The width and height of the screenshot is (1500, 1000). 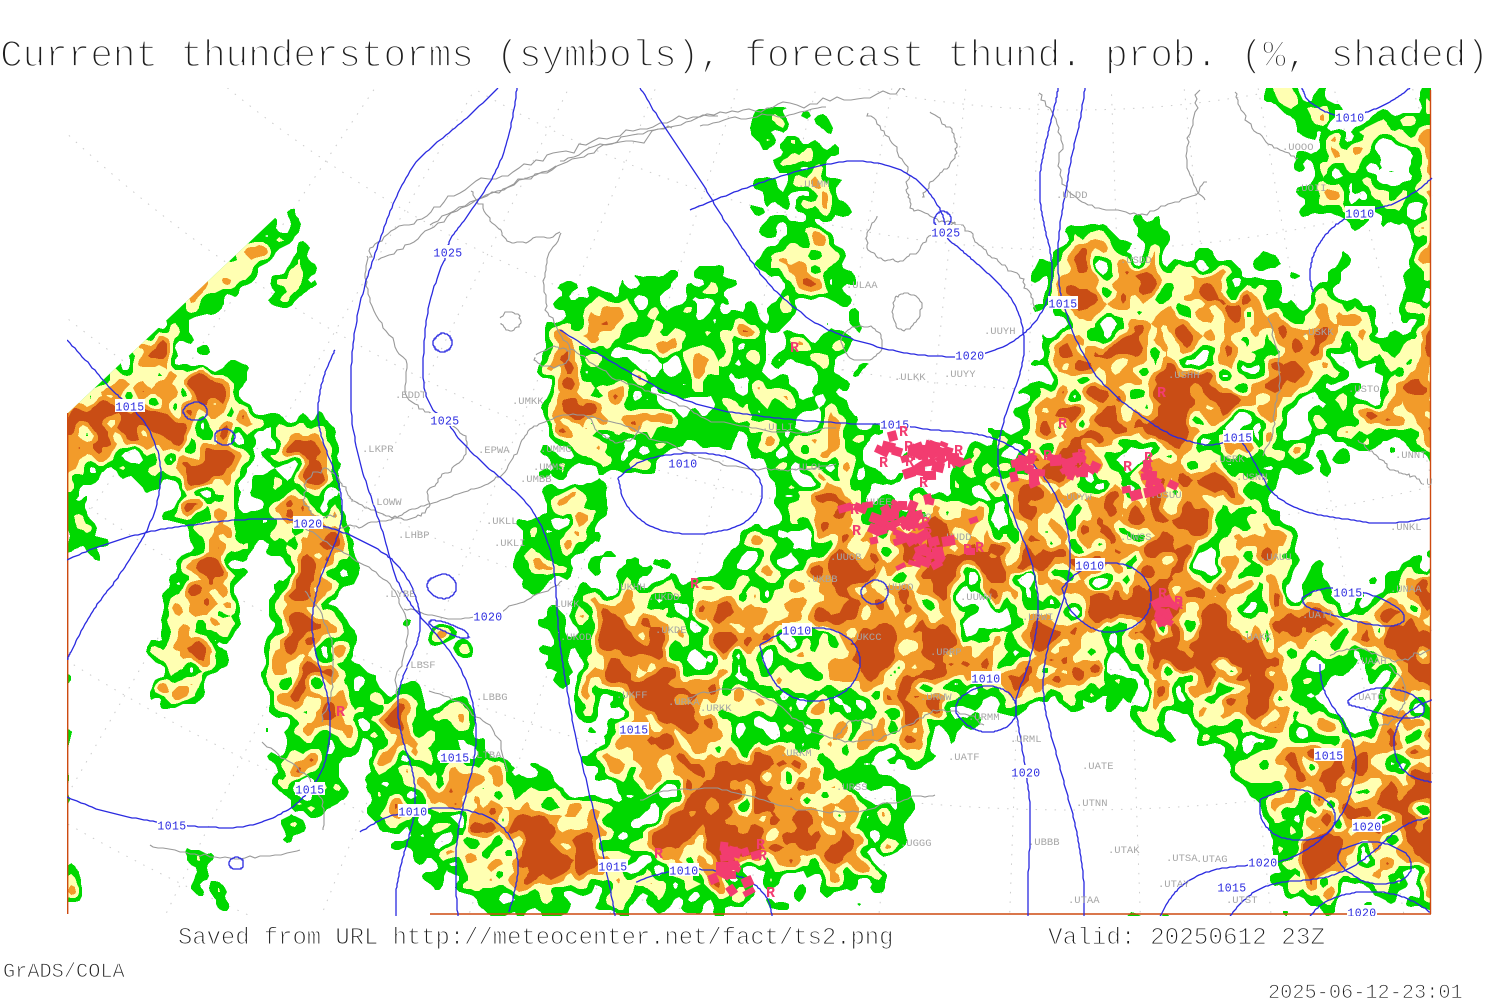 What do you see at coordinates (936, 698) in the screenshot?
I see `svg-text: .URWW` at bounding box center [936, 698].